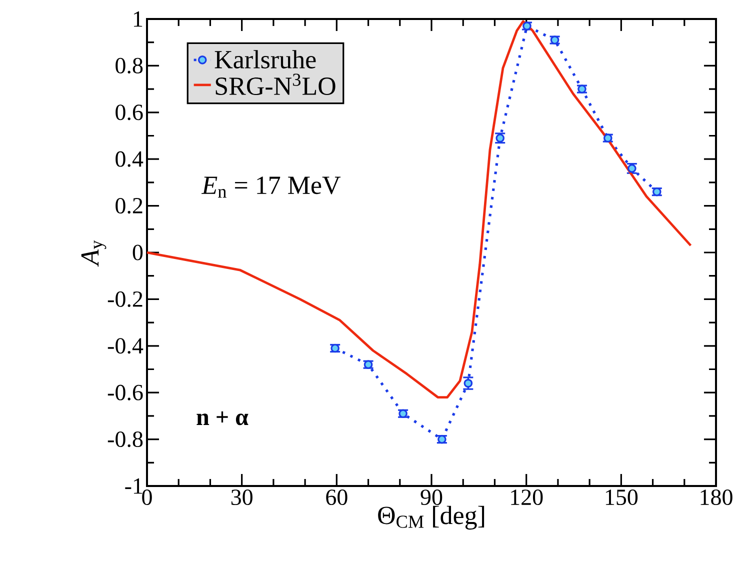 This screenshot has width=741, height=566. What do you see at coordinates (126, 346) in the screenshot?
I see `y-tick-label: -0.4` at bounding box center [126, 346].